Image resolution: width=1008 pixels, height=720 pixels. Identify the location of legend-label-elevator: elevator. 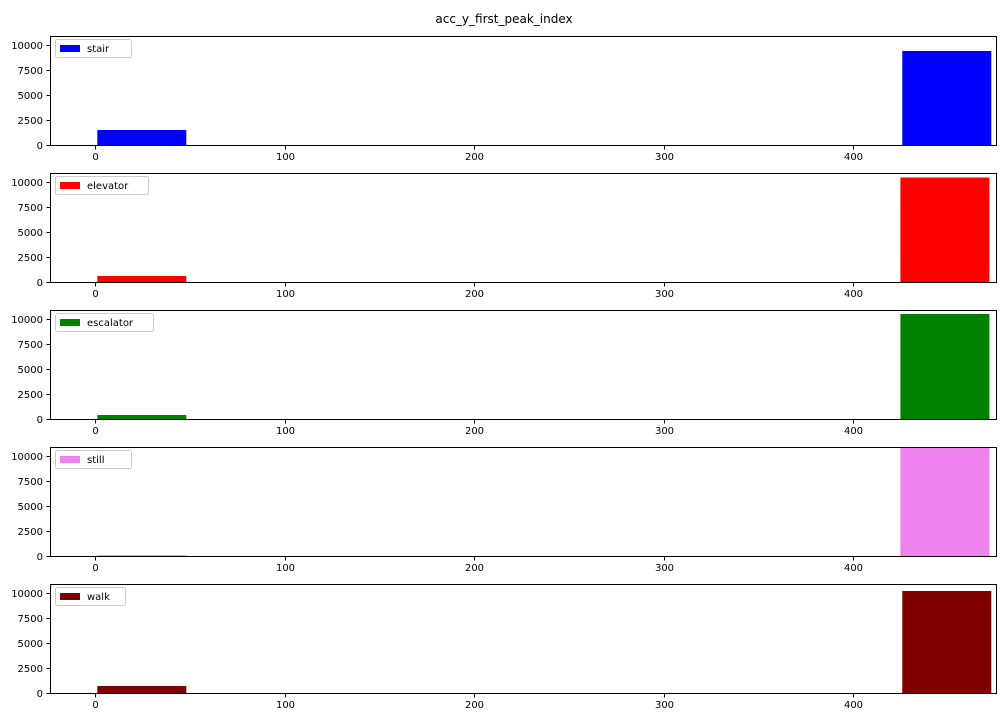
(108, 186).